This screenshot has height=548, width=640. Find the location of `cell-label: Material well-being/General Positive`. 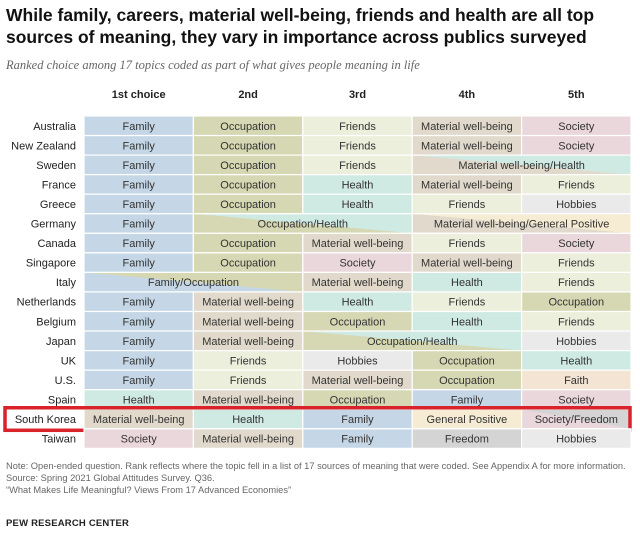

cell-label: Material well-being/General Positive is located at coordinates (521, 225).